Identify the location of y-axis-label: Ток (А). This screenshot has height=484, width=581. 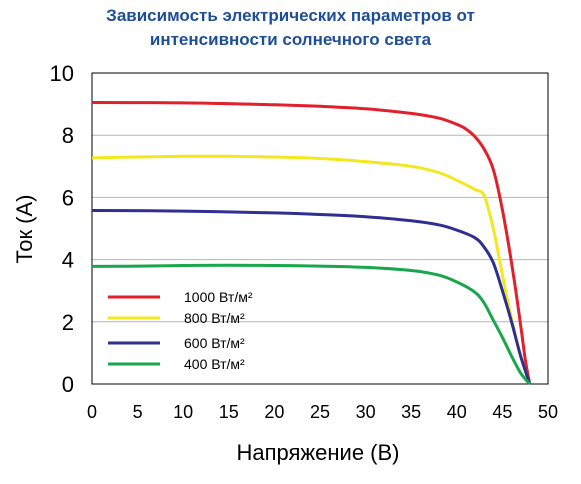
(24, 228).